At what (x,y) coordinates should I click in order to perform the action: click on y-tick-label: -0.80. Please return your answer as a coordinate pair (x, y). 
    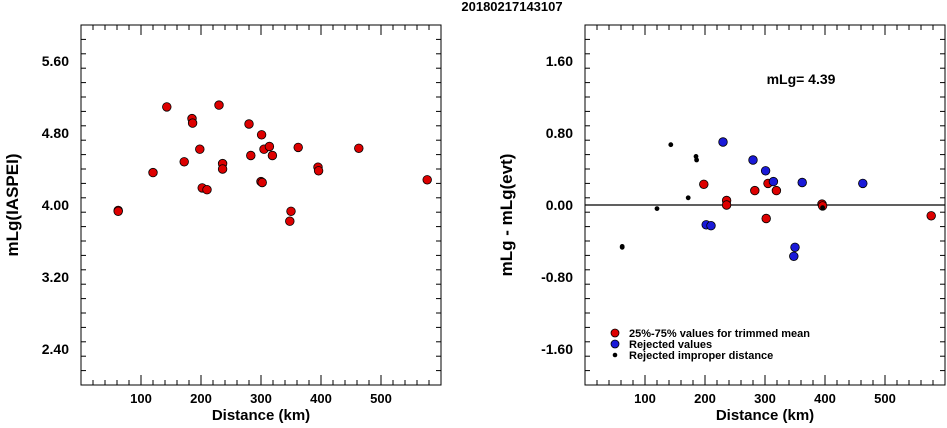
    Looking at the image, I should click on (557, 277).